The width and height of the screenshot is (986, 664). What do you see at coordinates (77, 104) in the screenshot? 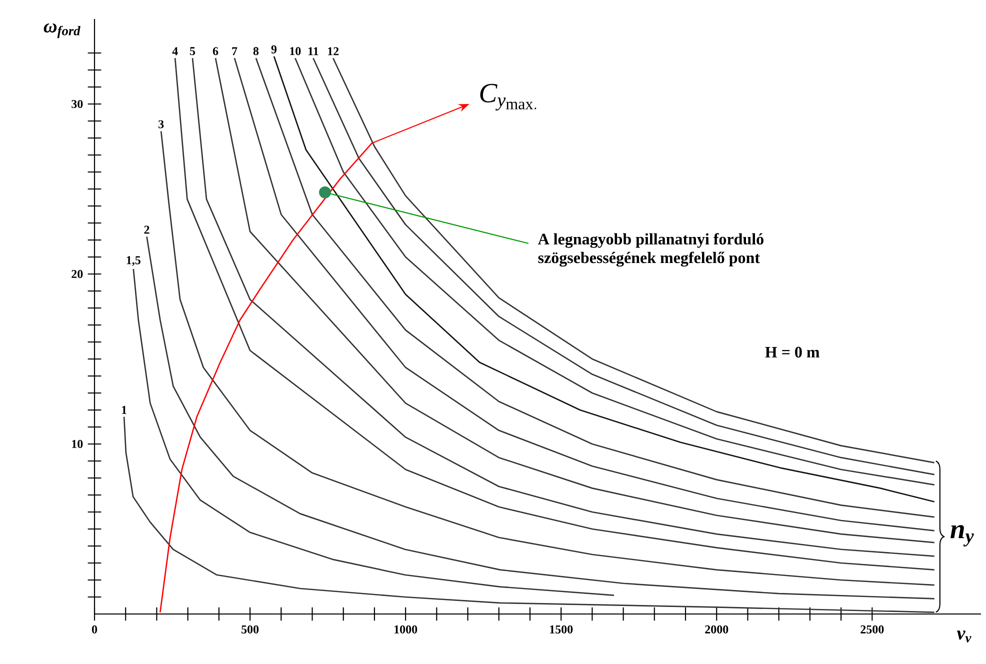
I see `y-tick-label: 30` at bounding box center [77, 104].